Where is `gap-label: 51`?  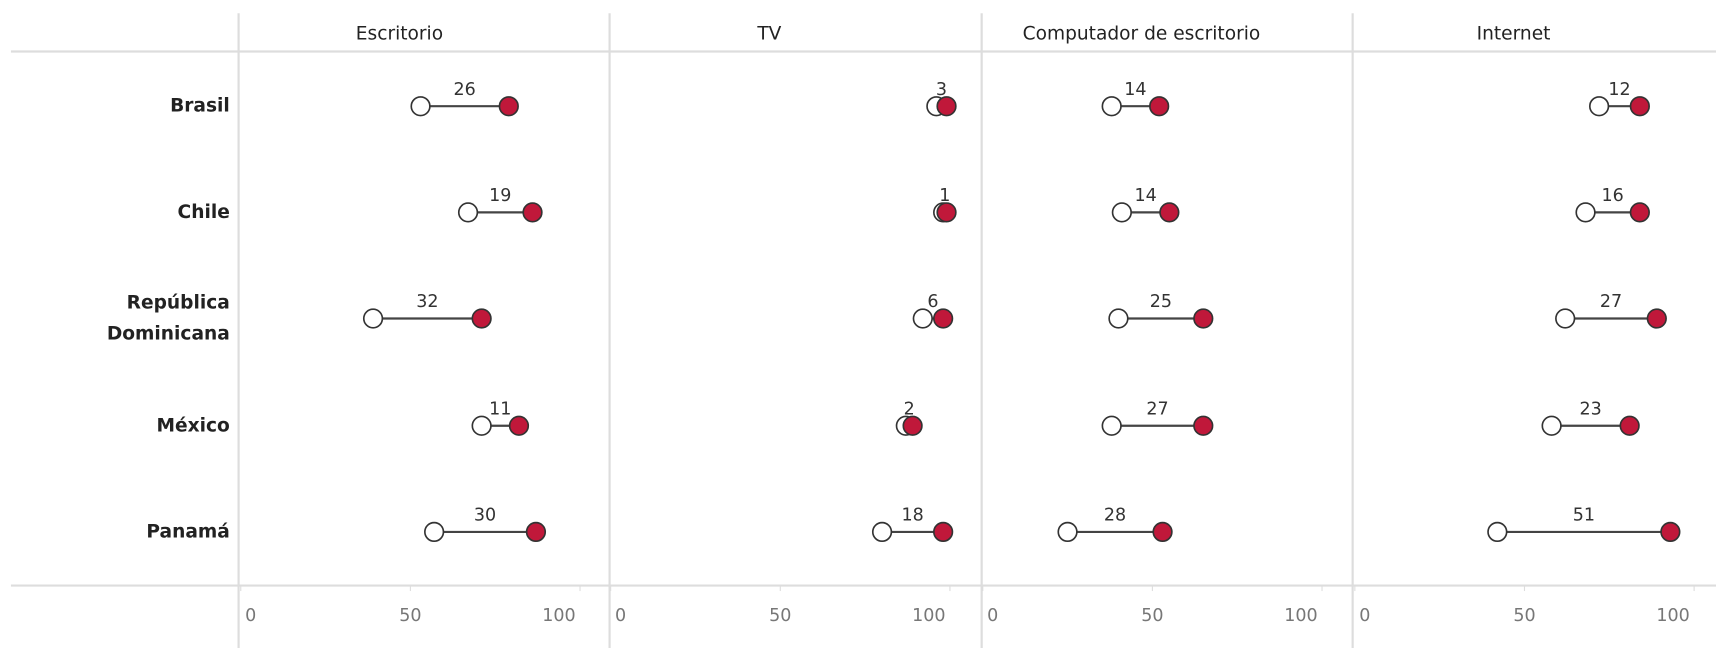
gap-label: 51 is located at coordinates (1584, 516).